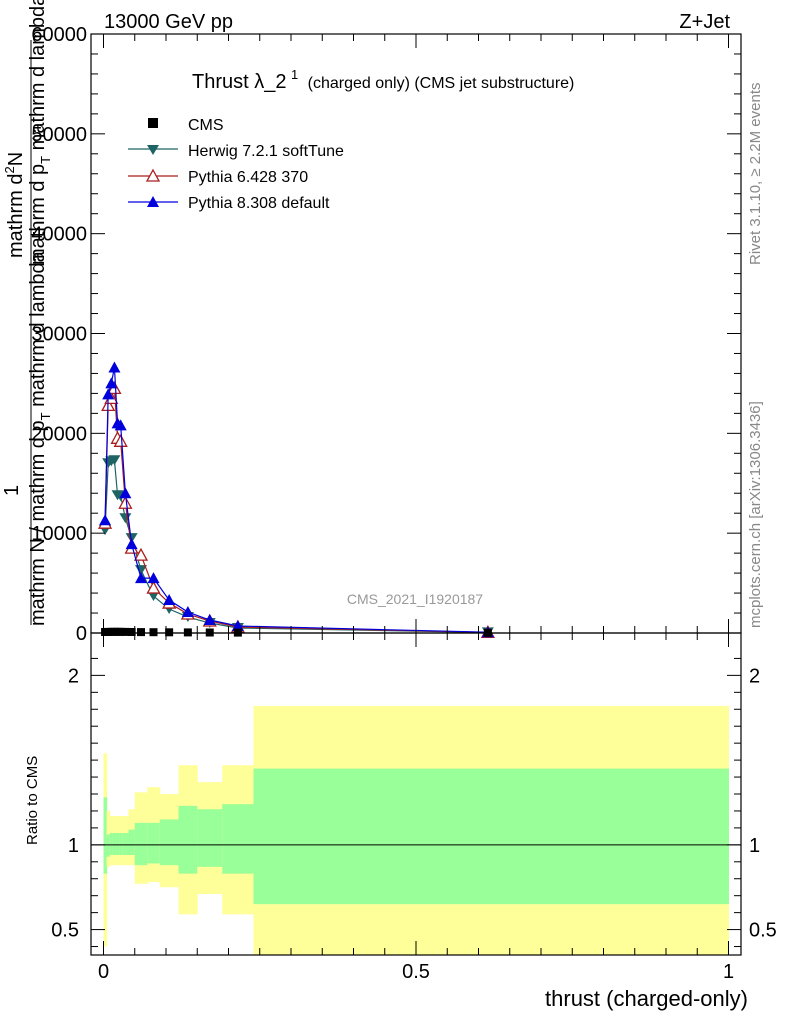  I want to click on ylabel-den-end: mathrm d lambda, so click(38, 78).